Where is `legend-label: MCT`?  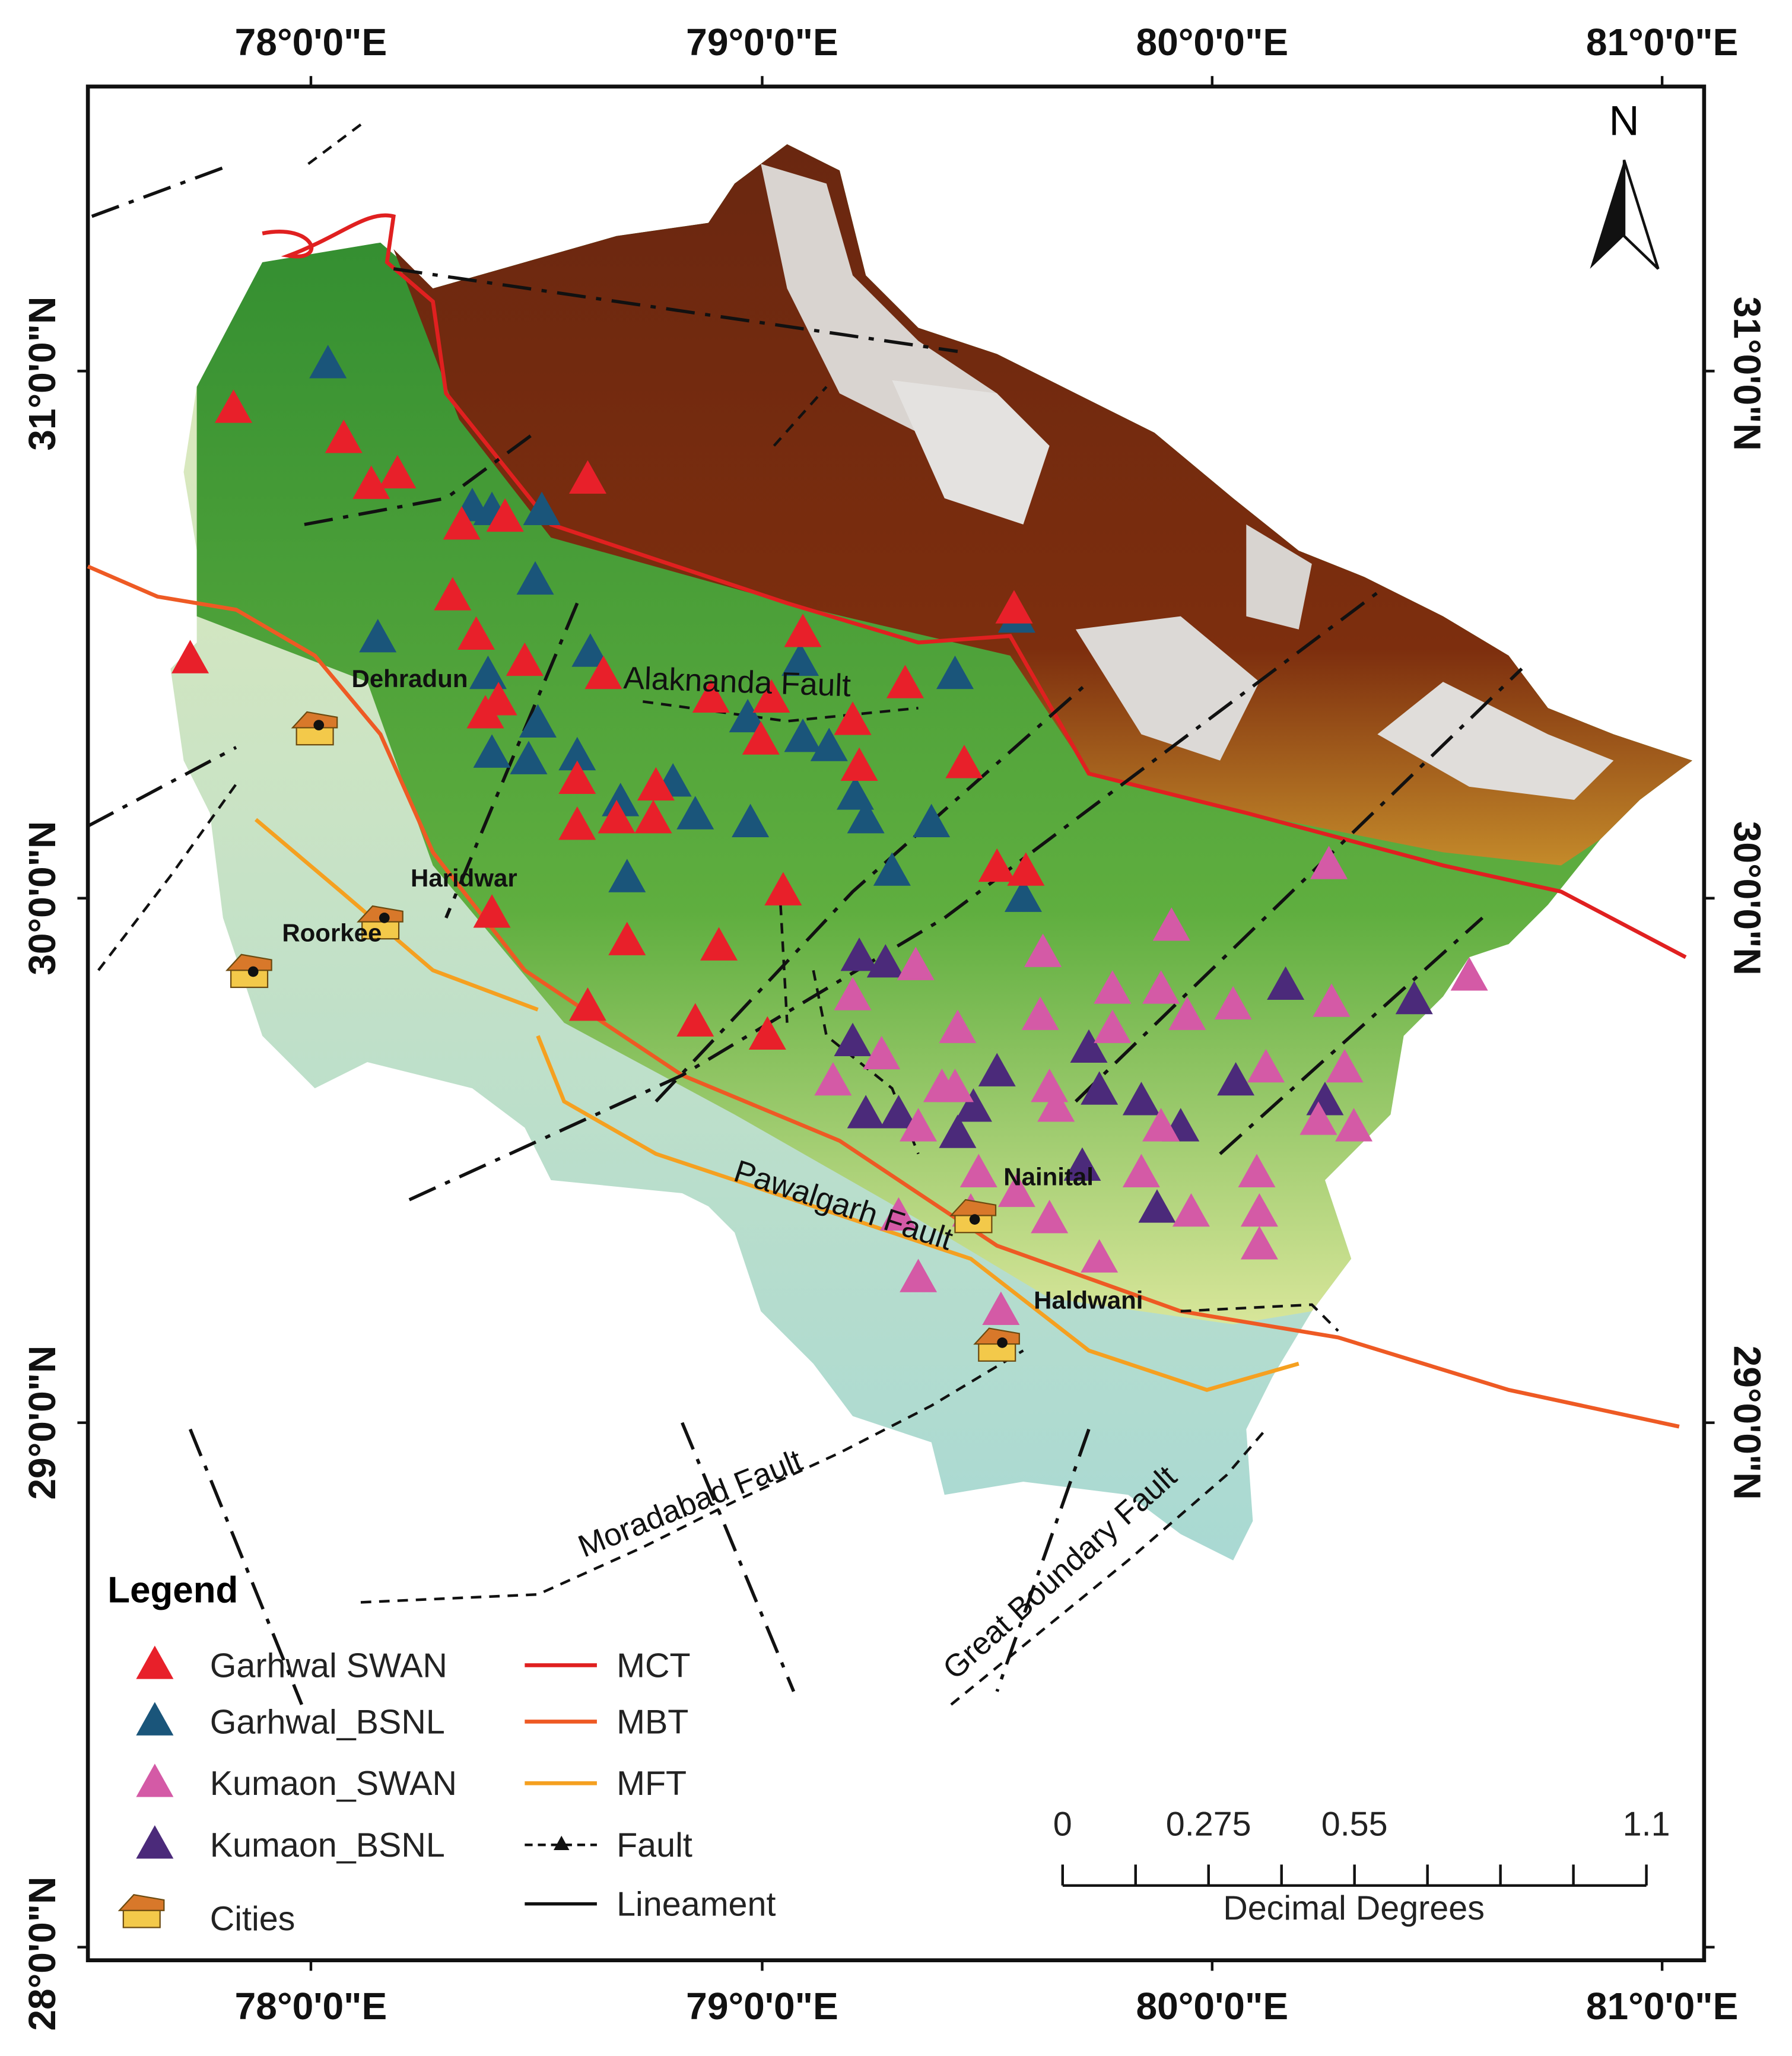 legend-label: MCT is located at coordinates (653, 1666).